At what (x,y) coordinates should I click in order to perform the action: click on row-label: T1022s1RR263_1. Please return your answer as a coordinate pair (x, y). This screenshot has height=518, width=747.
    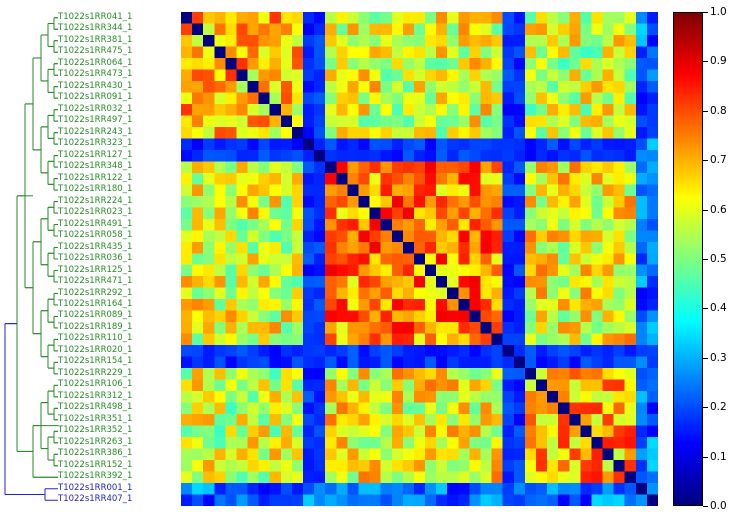
    Looking at the image, I should click on (95, 441).